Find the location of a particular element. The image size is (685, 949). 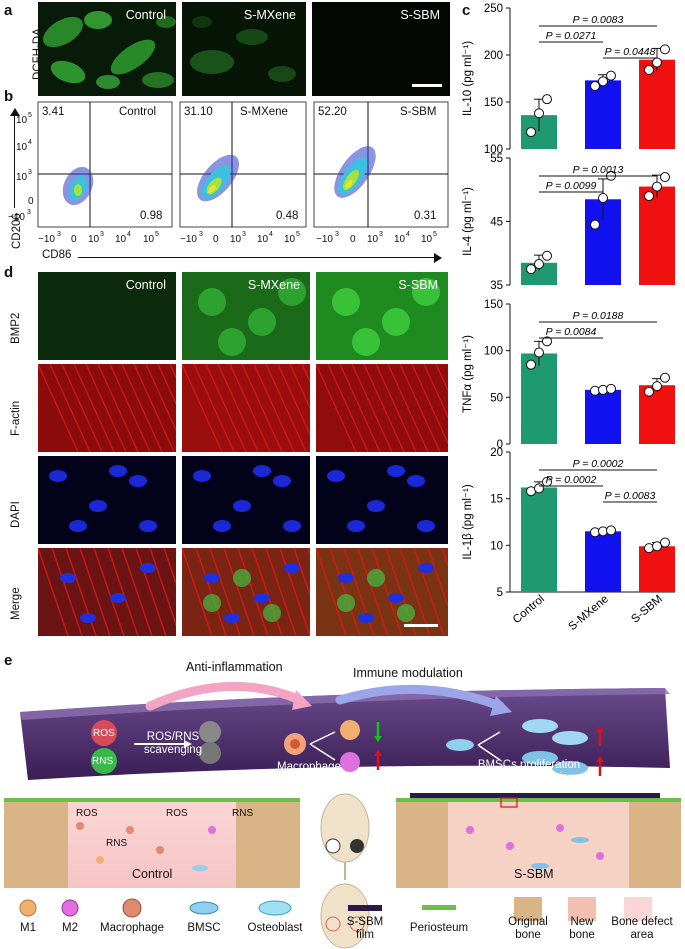

panel-d-label: d is located at coordinates (9, 272).